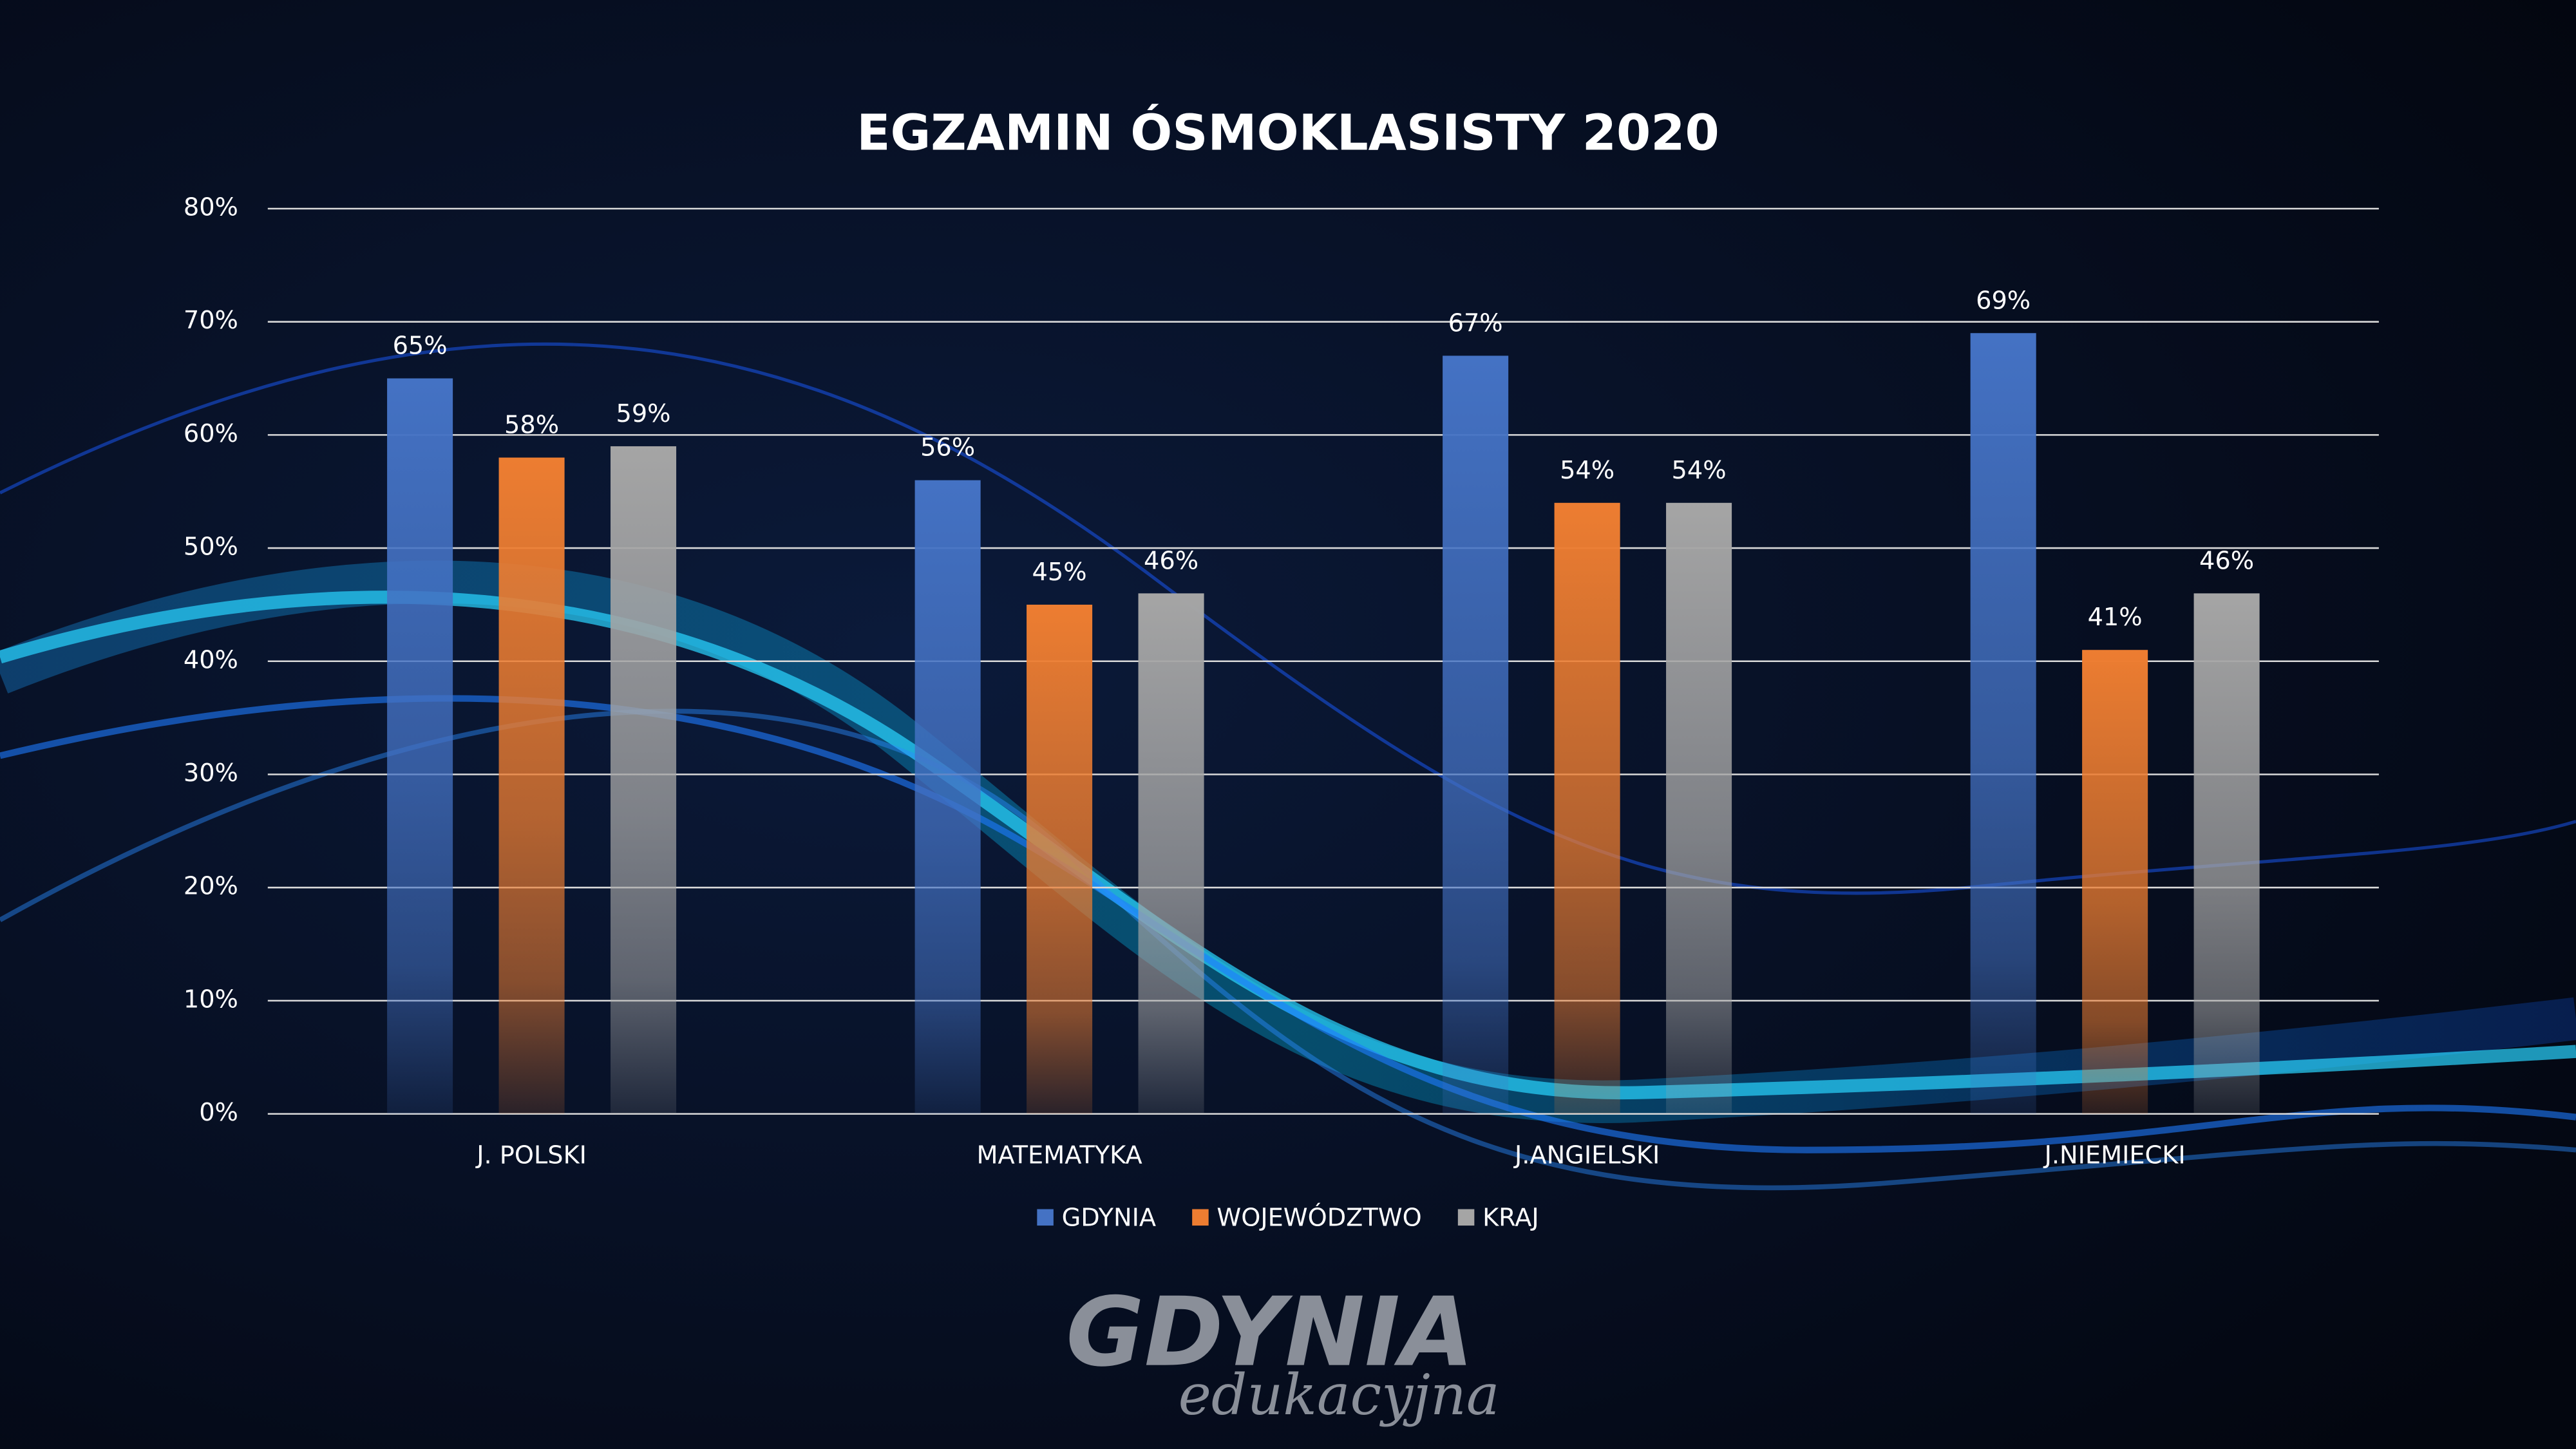  Describe the element at coordinates (1060, 572) in the screenshot. I see `value-label: 45%` at that location.